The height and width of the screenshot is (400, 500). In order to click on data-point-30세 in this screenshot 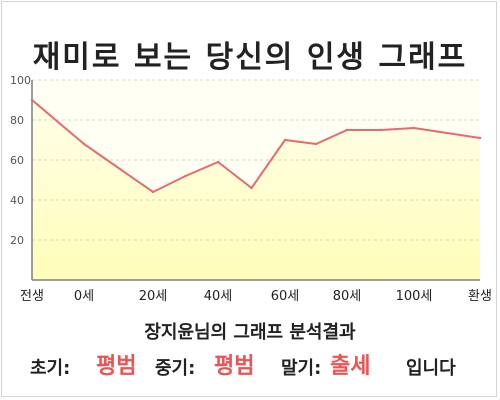, I will do `click(185, 176)`.